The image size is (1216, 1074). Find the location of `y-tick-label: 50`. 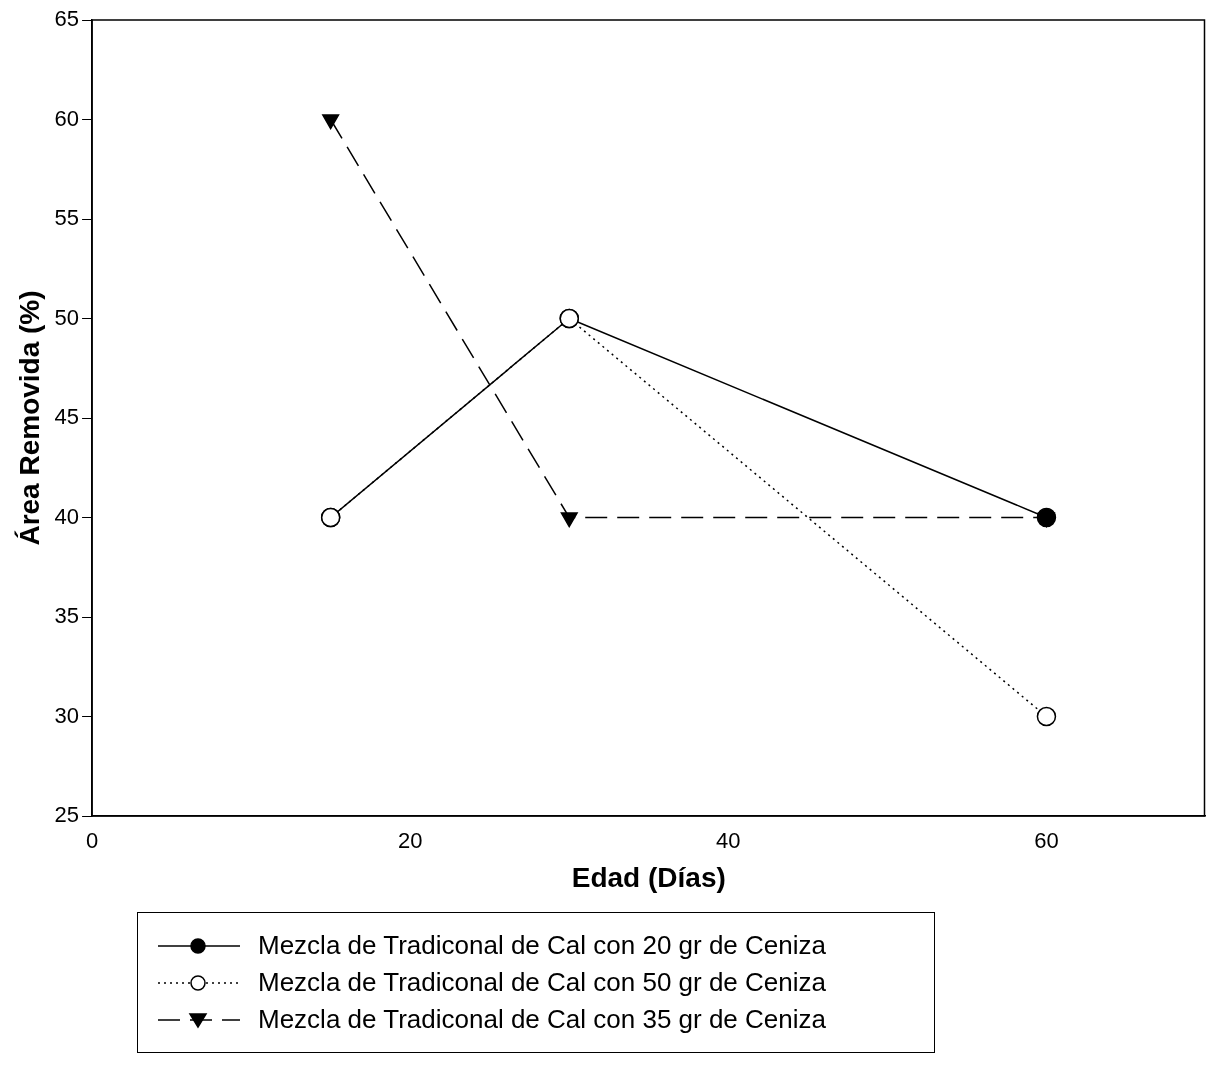

y-tick-label: 50 is located at coordinates (67, 317).